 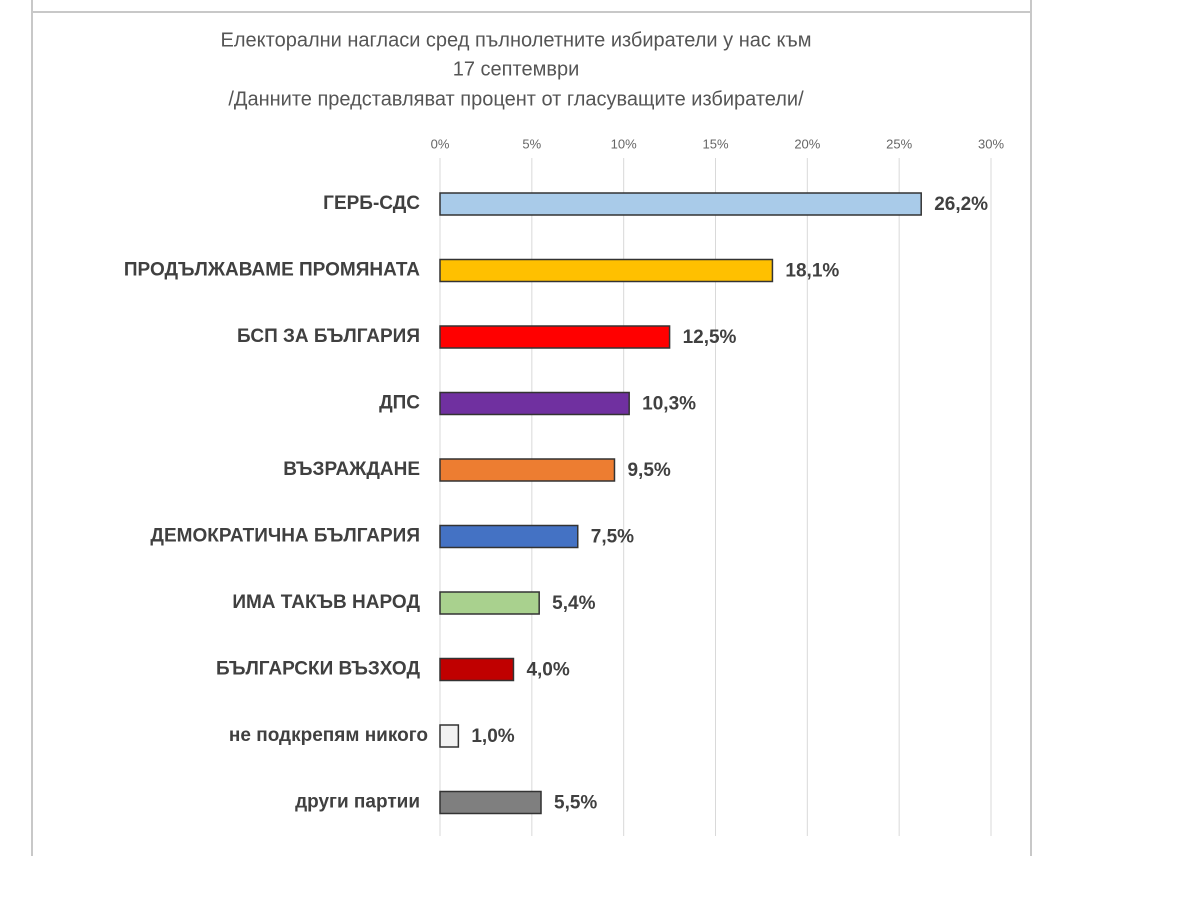 What do you see at coordinates (492, 736) in the screenshot?
I see `value-label: 1,0%` at bounding box center [492, 736].